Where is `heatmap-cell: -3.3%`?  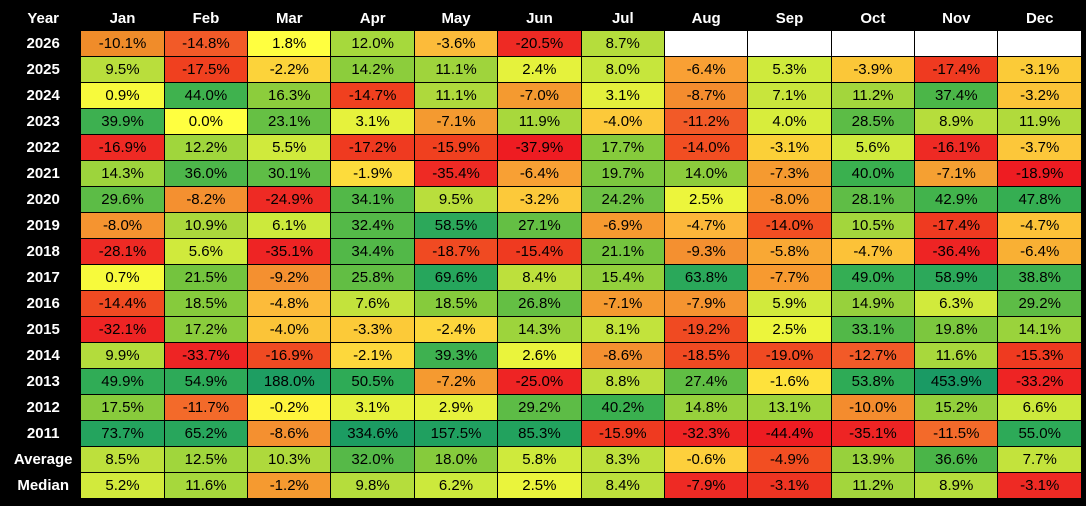 heatmap-cell: -3.3% is located at coordinates (372, 329).